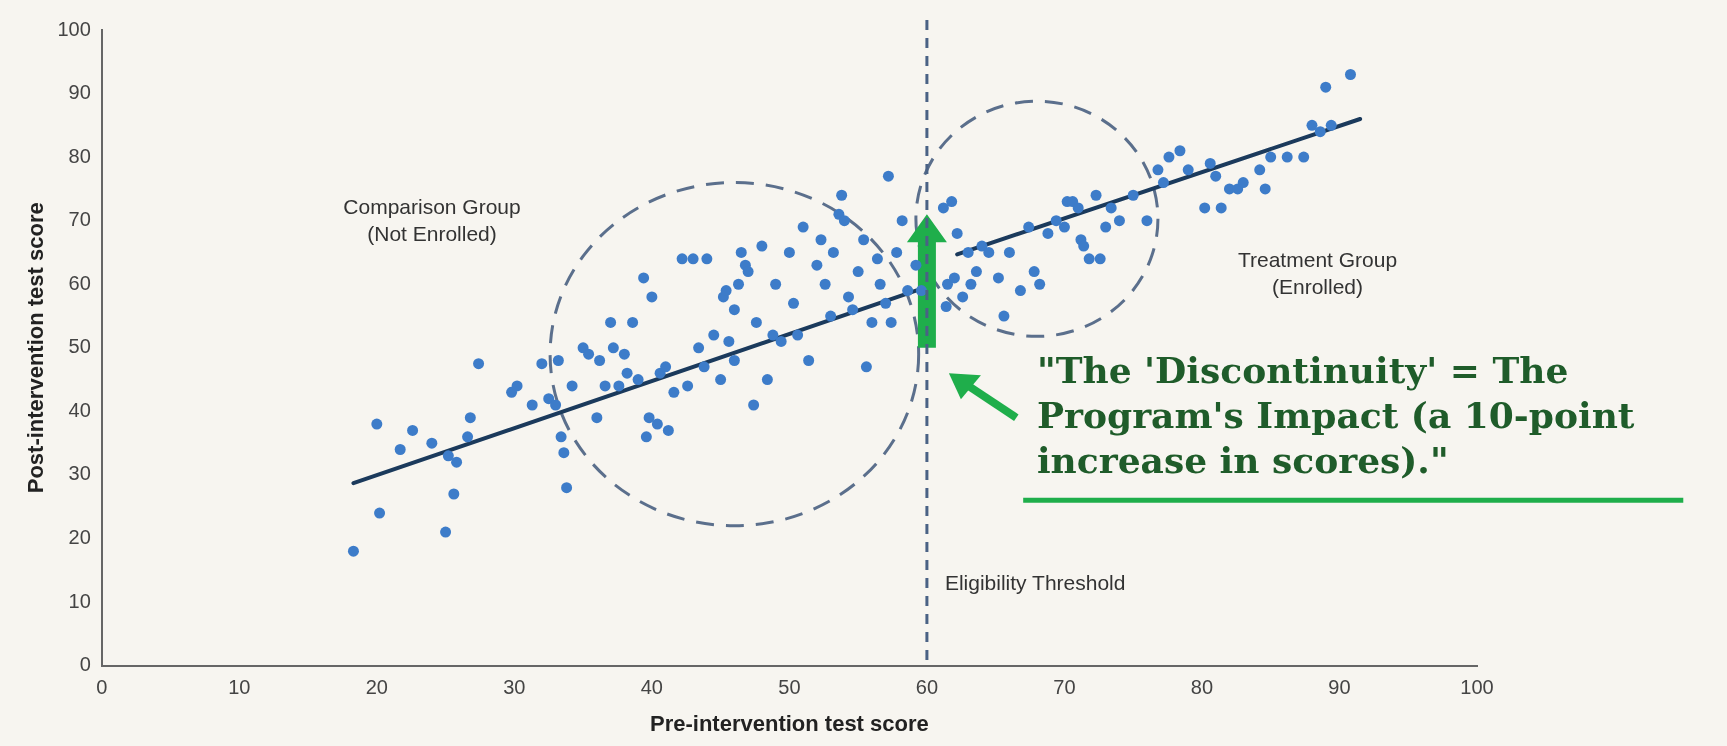  I want to click on ref-line-label: Eligibility Threshold, so click(1035, 583).